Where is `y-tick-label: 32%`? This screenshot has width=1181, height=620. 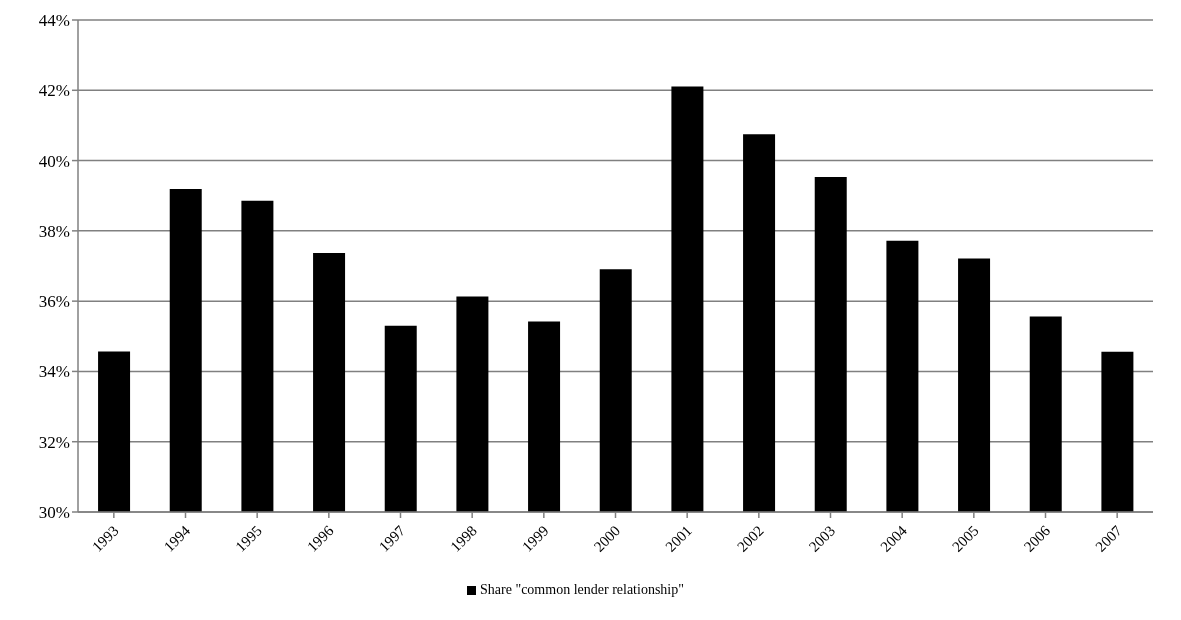
y-tick-label: 32% is located at coordinates (54, 442).